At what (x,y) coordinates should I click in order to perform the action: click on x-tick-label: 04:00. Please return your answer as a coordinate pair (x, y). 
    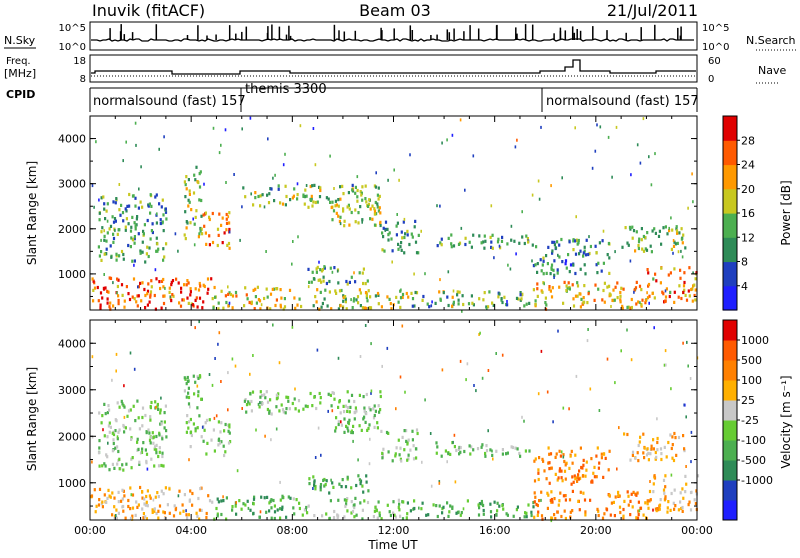
    Looking at the image, I should click on (191, 530).